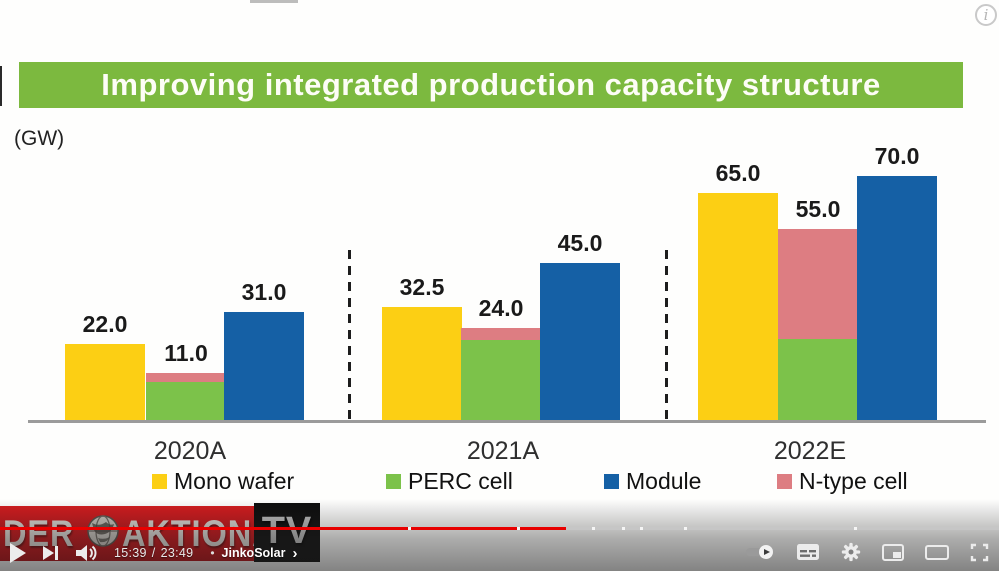  I want to click on chapter-button: • JinkoSolar ›, so click(252, 553).